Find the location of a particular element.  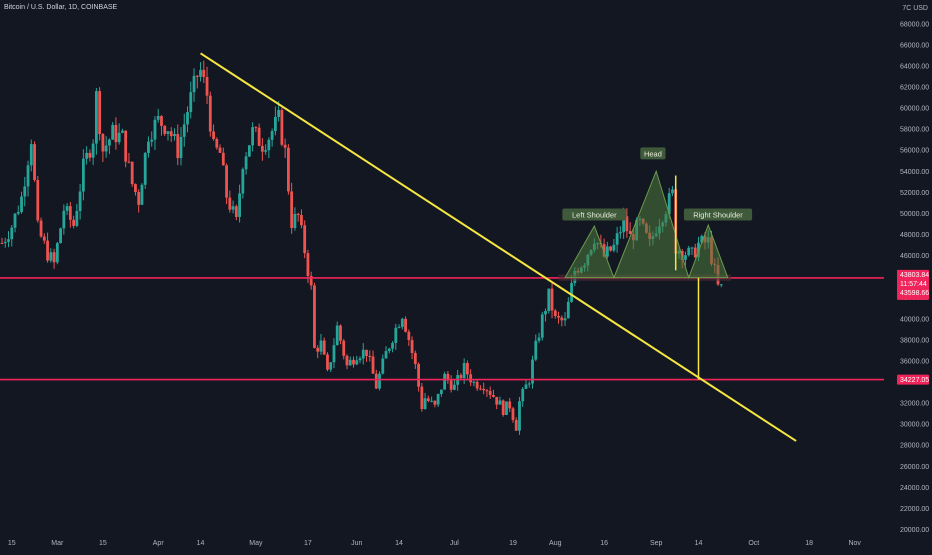

current-price-badge-text: 43598.66 is located at coordinates (914, 293).